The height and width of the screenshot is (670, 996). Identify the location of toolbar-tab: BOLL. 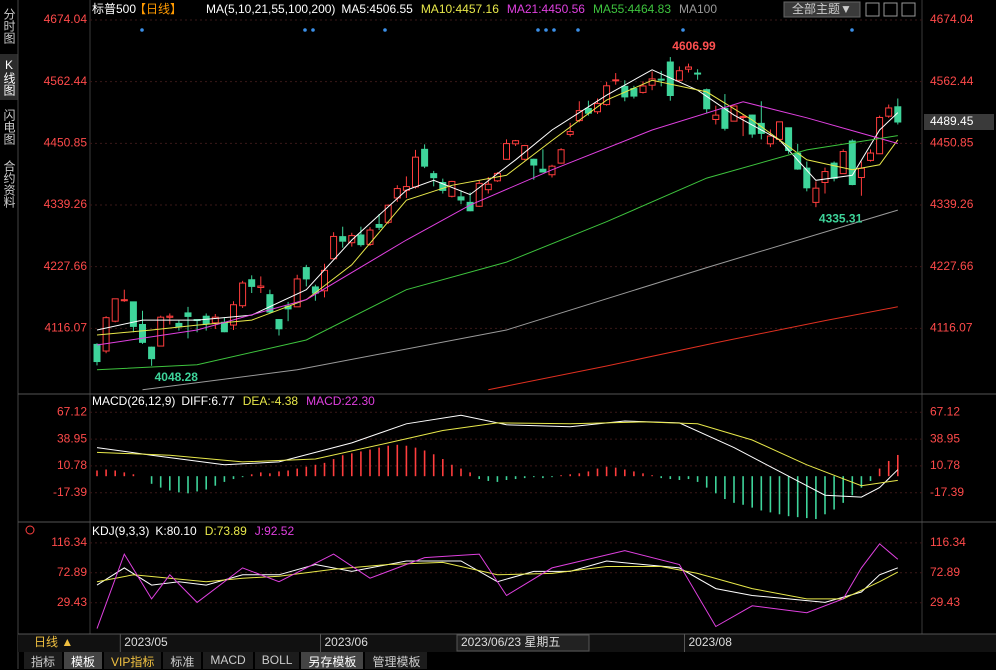
(277, 660).